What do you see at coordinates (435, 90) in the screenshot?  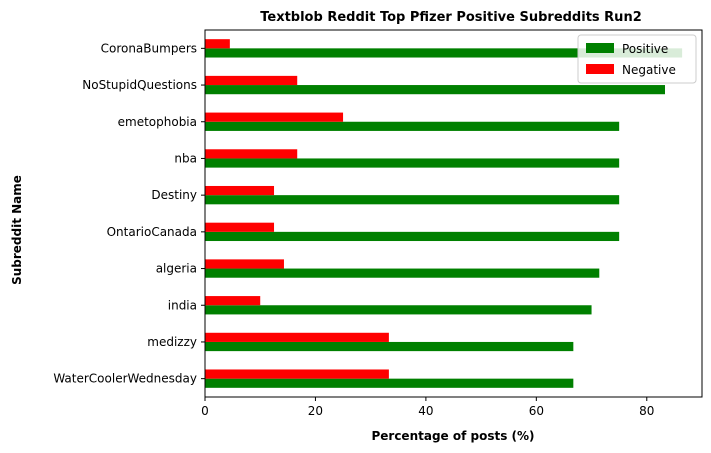 I see `bar-positive-nostupidquestions` at bounding box center [435, 90].